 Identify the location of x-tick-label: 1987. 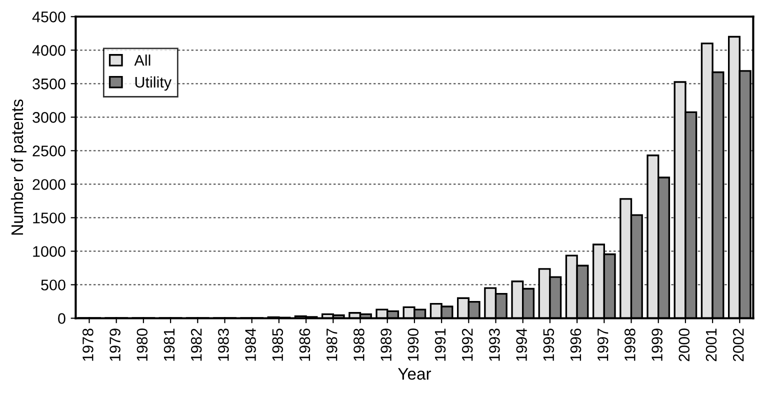
(332, 344).